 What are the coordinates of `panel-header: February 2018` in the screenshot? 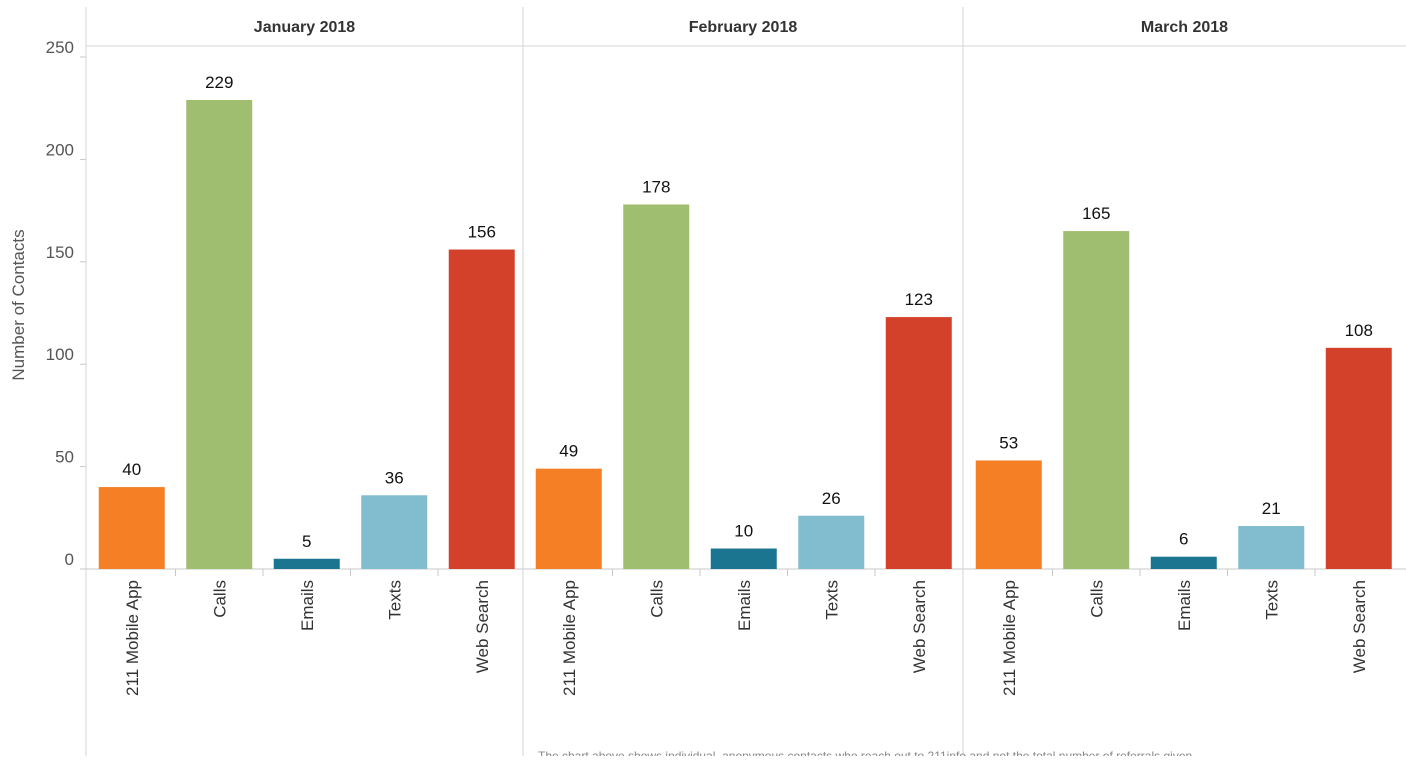 It's located at (743, 27).